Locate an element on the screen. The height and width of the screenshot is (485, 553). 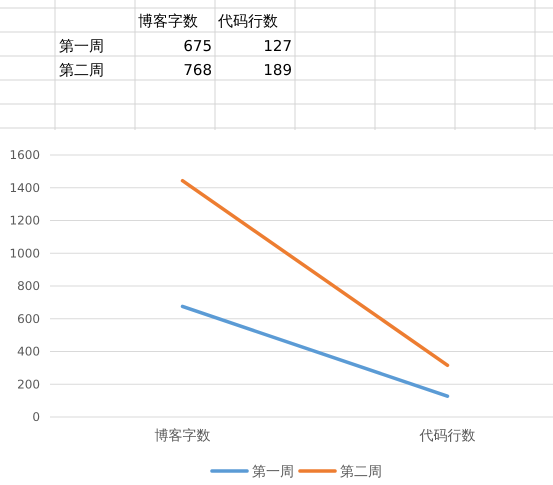
y-tick-label: 1600 is located at coordinates (24, 155).